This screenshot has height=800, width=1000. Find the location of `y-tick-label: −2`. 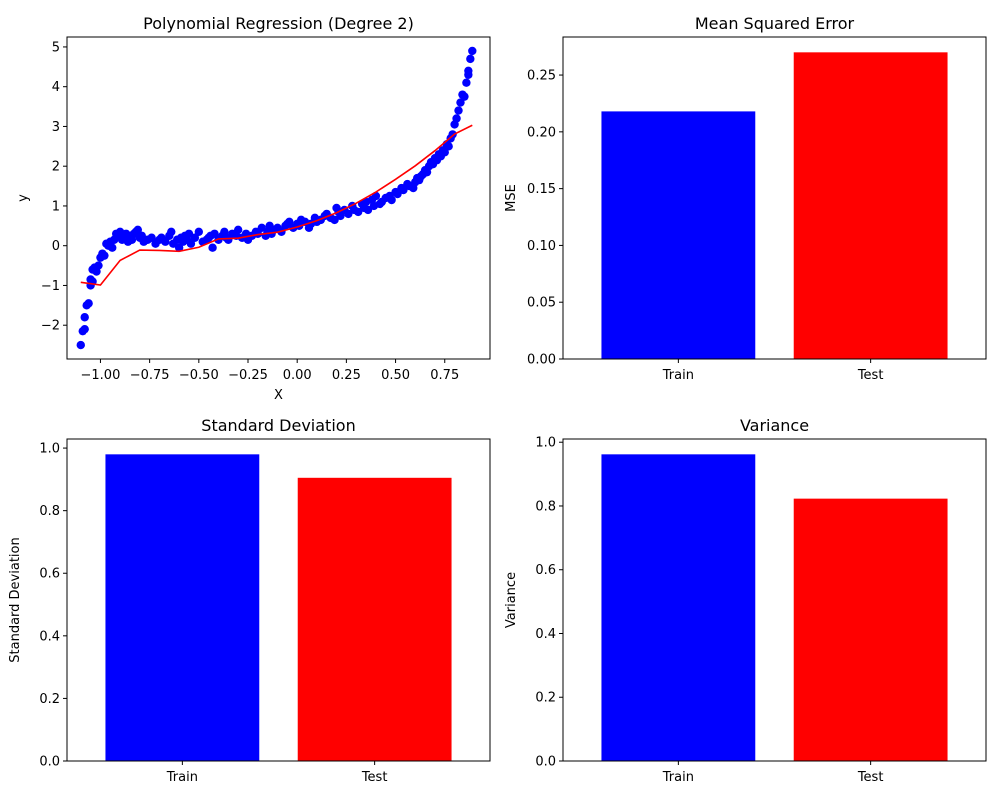

y-tick-label: −2 is located at coordinates (50, 326).